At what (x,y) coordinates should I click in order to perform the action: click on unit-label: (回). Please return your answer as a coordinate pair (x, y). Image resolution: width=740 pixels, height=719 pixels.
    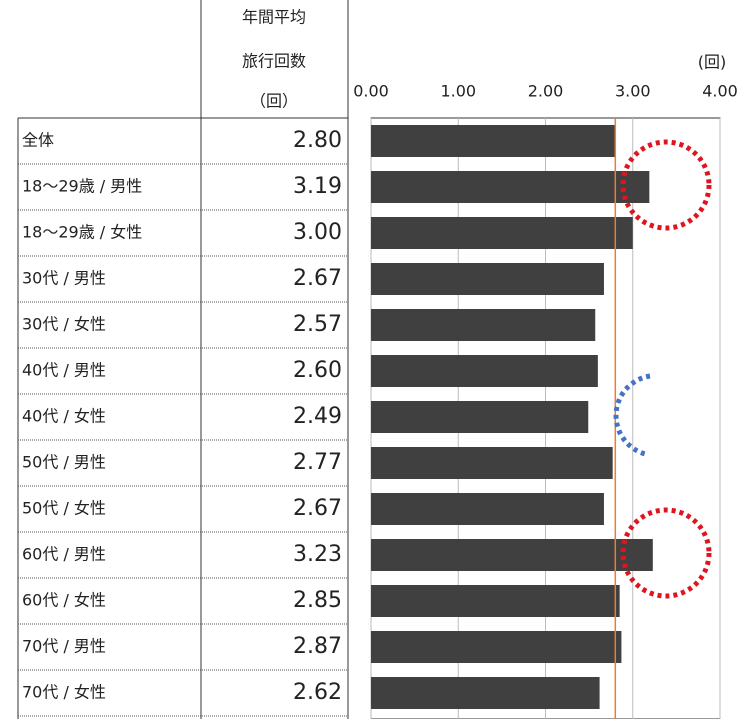
    Looking at the image, I should click on (712, 62).